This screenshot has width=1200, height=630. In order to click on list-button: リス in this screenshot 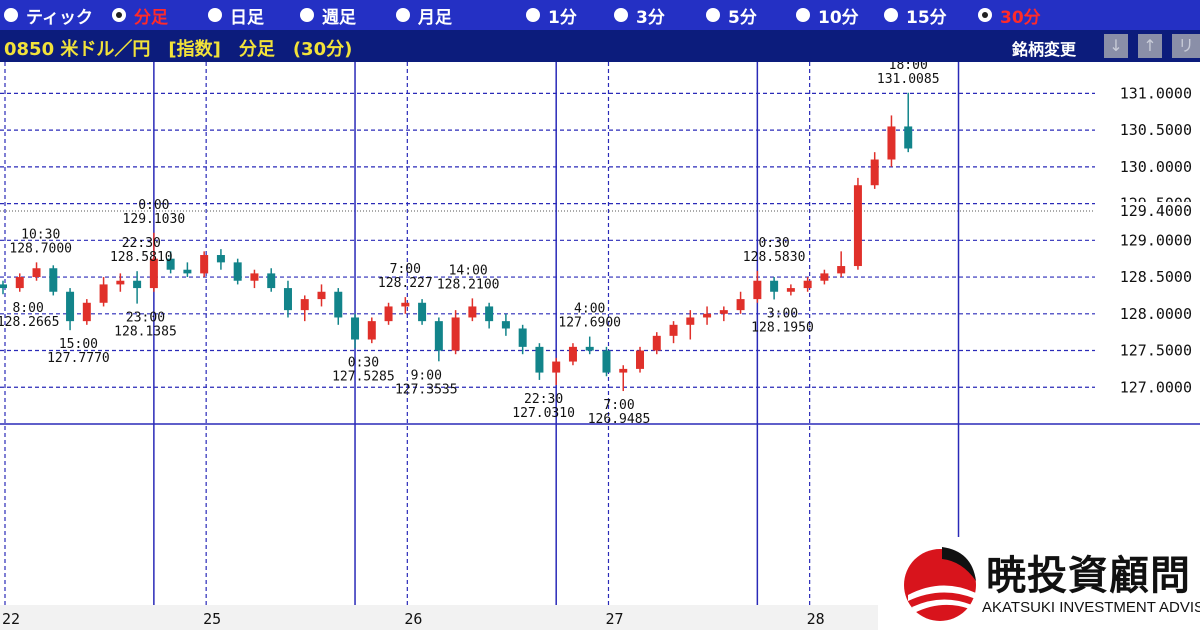, I will do `click(1186, 46)`.